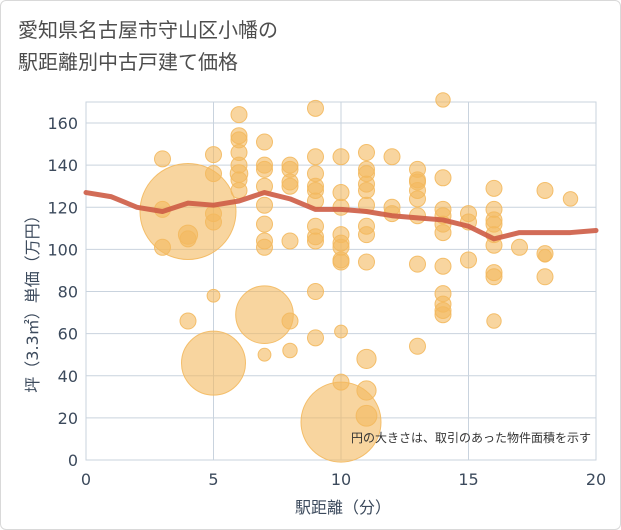  I want to click on y-tick-label: 160, so click(62, 123).